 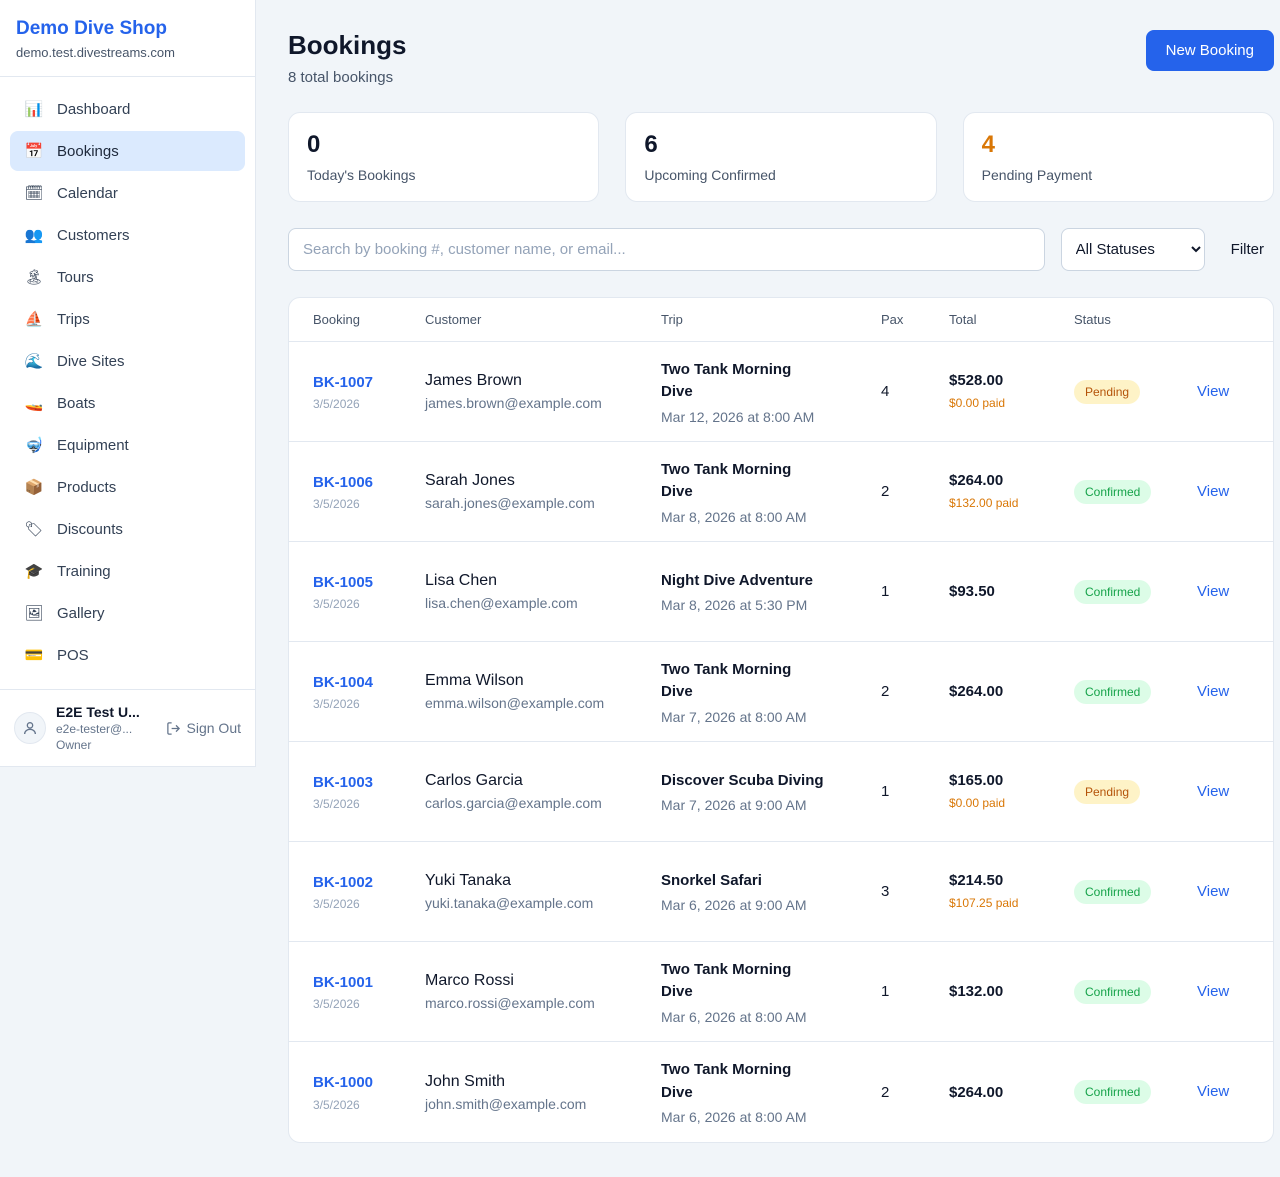 What do you see at coordinates (336, 804) in the screenshot?
I see `booking-date: 3/5/2026` at bounding box center [336, 804].